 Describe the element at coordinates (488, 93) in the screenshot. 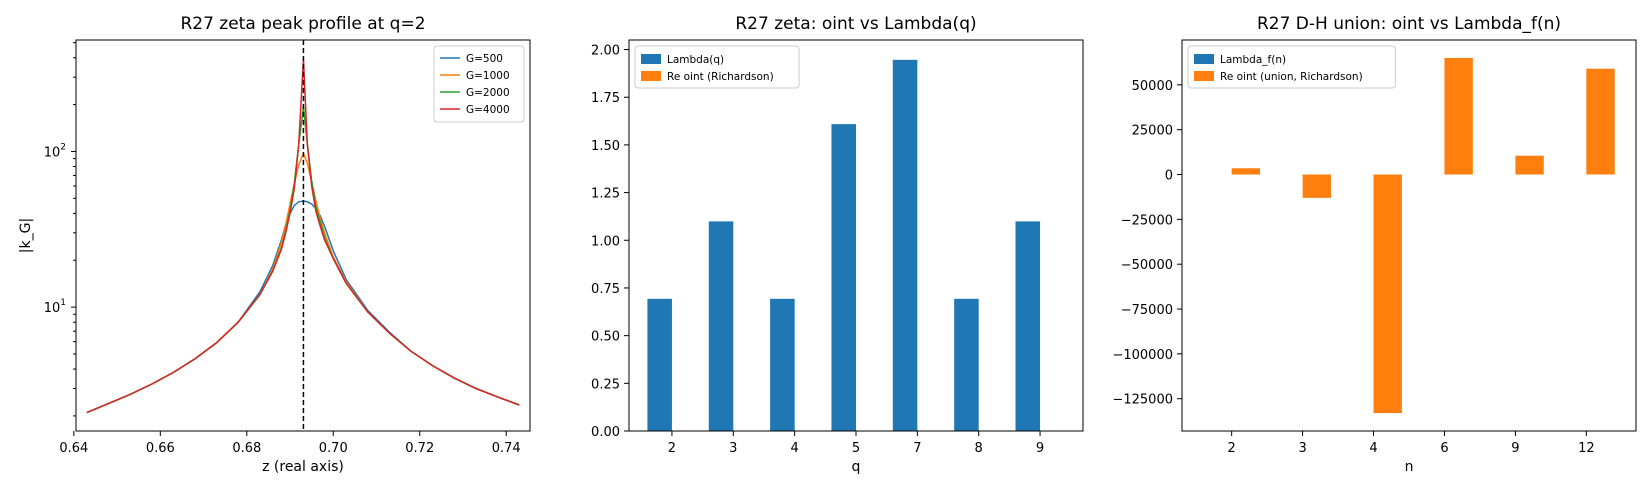

I see `legend-label: G=2000` at that location.